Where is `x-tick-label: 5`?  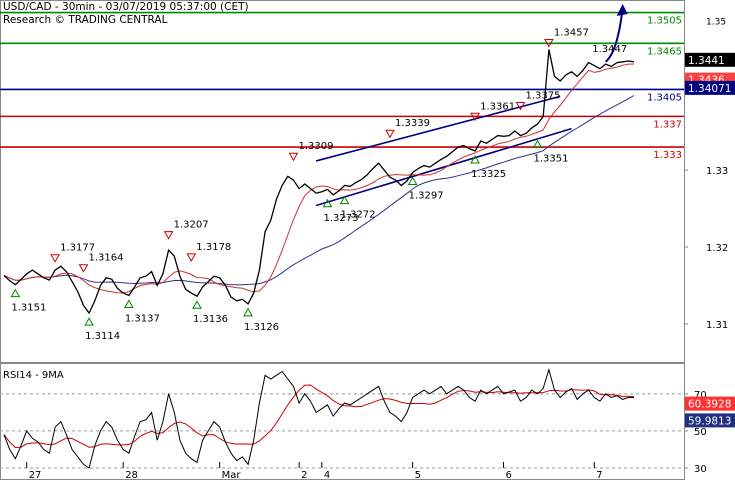
x-tick-label: 5 is located at coordinates (418, 475).